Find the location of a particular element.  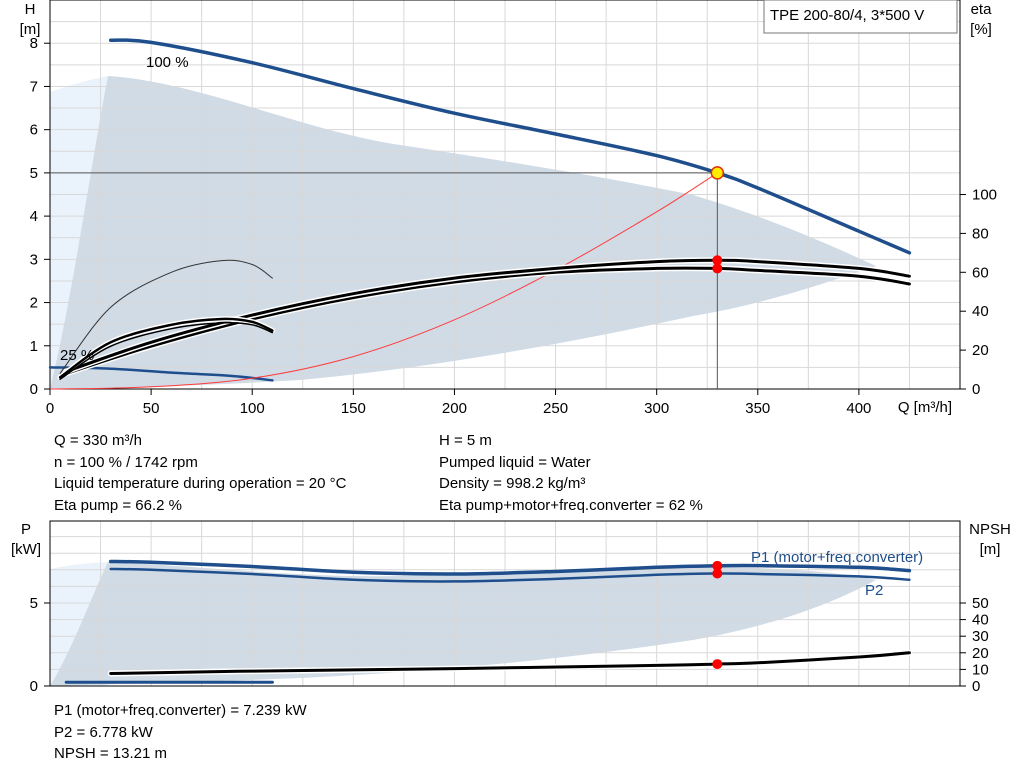

y2-axis-label-line2: [%] is located at coordinates (981, 29).